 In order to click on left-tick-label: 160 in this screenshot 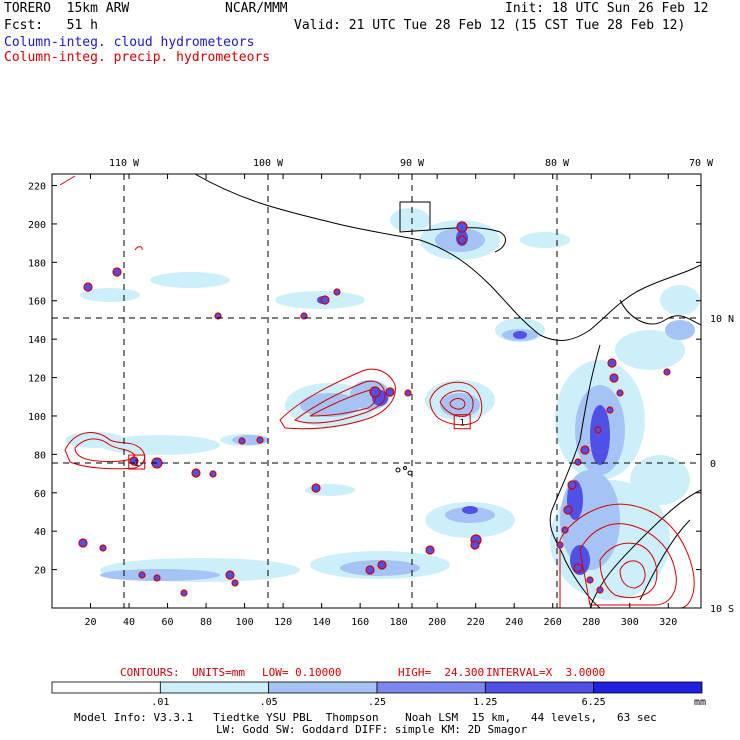, I will do `click(37, 302)`.